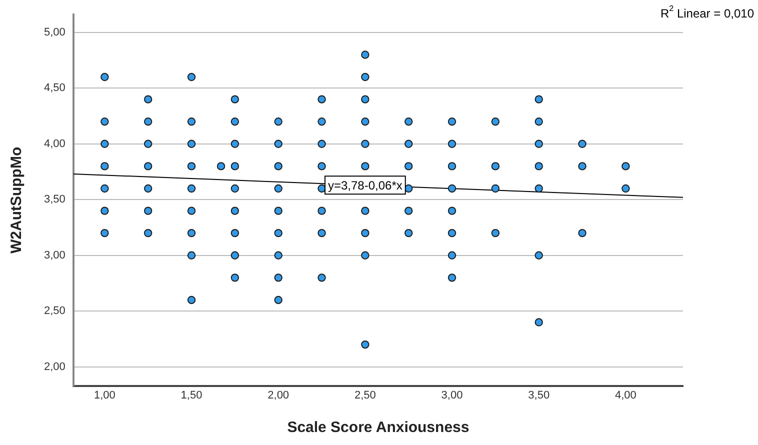 The width and height of the screenshot is (758, 445). What do you see at coordinates (539, 395) in the screenshot?
I see `x-tick-label: 3,50` at bounding box center [539, 395].